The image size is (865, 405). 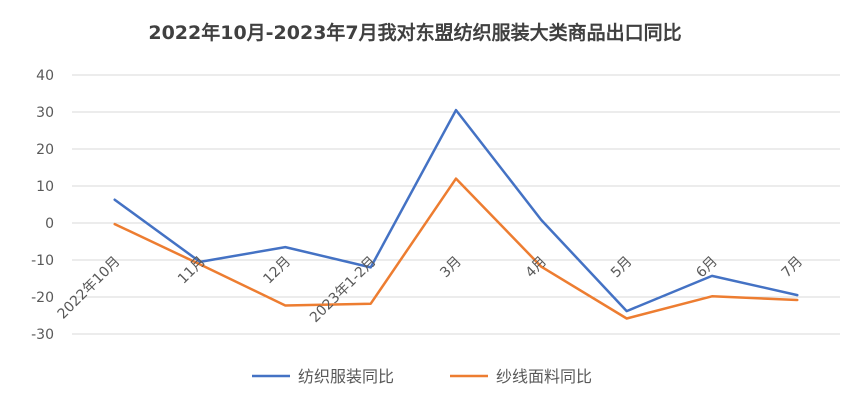 I want to click on chart-title: 2022年10月-2023年7月我对东盟纺织服装大类商品出口同比, so click(x=415, y=33).